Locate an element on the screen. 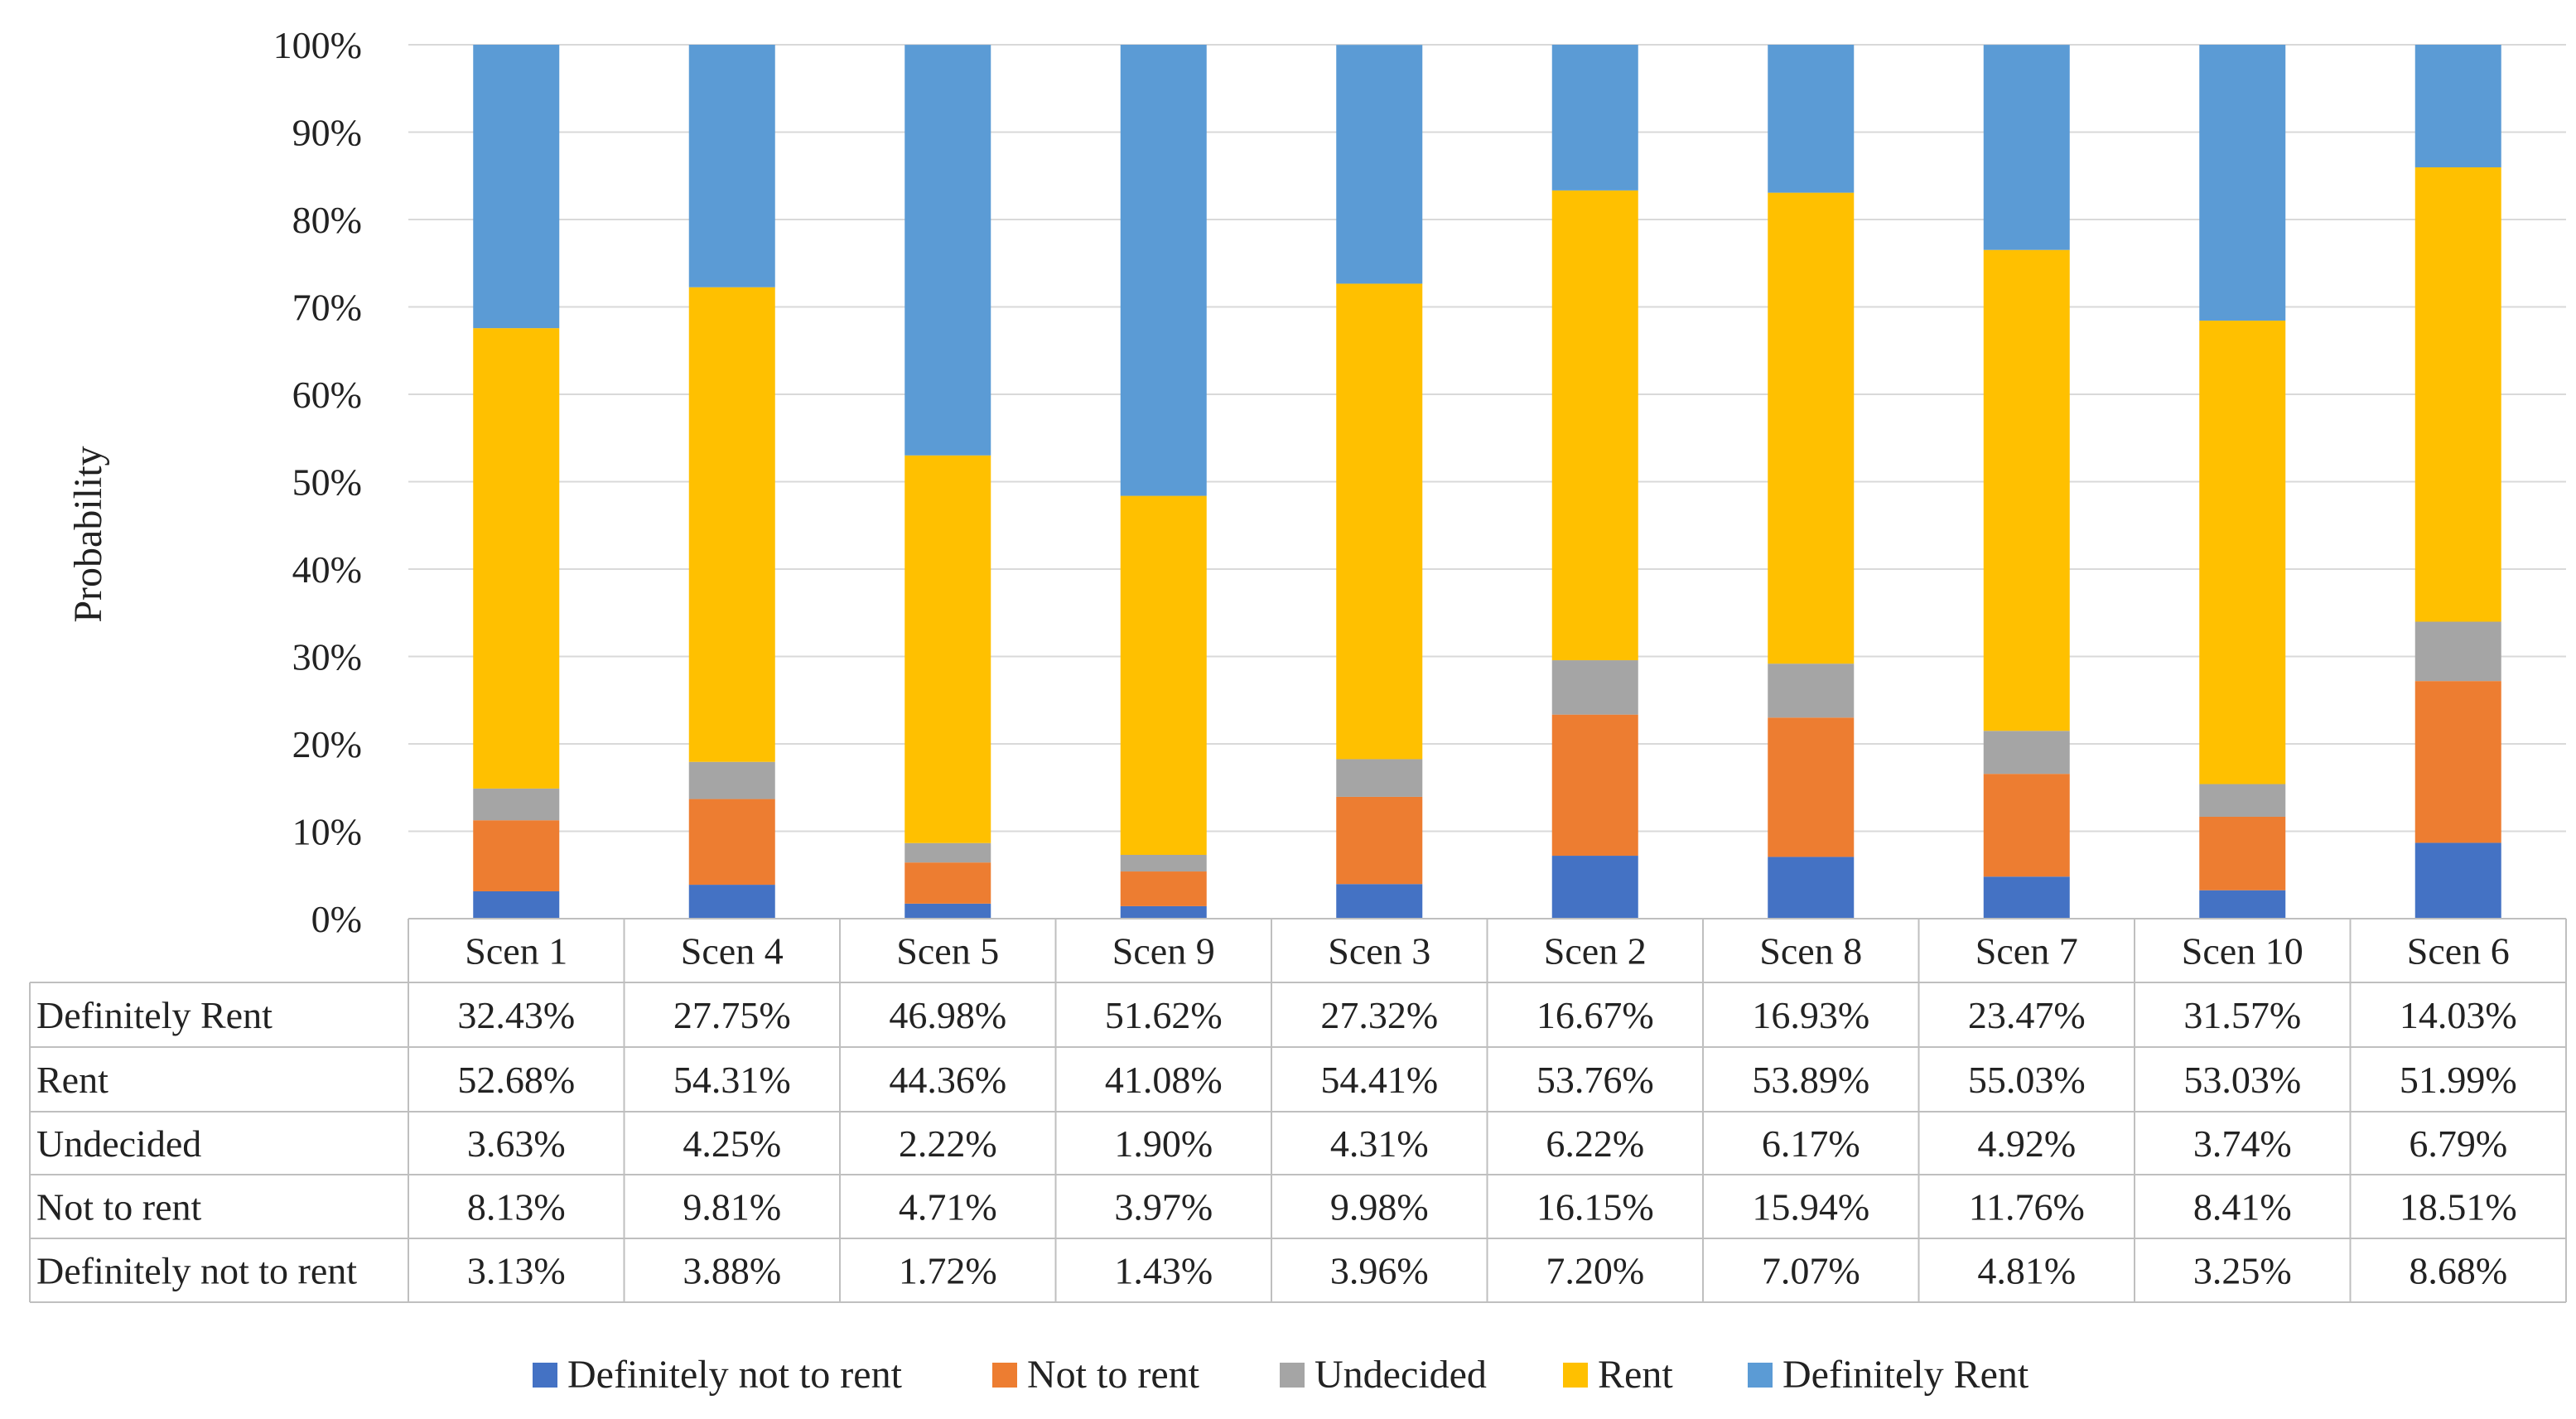 The height and width of the screenshot is (1419, 2576). y-tick-label: 50% is located at coordinates (327, 482).